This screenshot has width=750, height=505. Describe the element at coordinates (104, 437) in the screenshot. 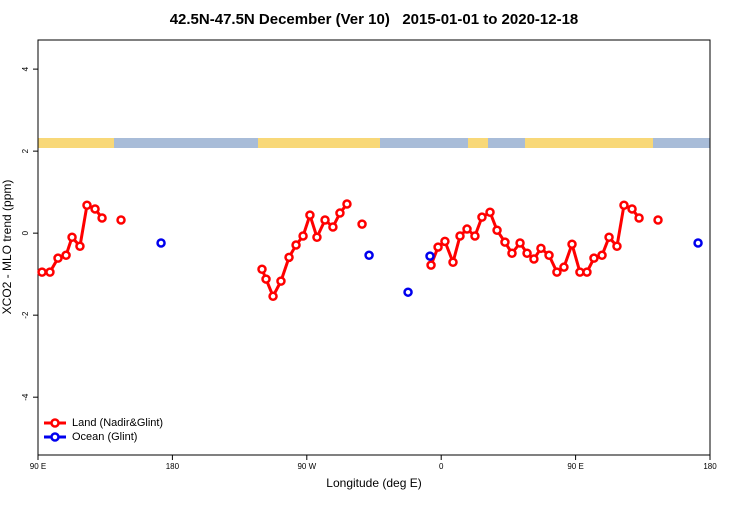

I see `legend-label: Ocean (Glint)` at that location.